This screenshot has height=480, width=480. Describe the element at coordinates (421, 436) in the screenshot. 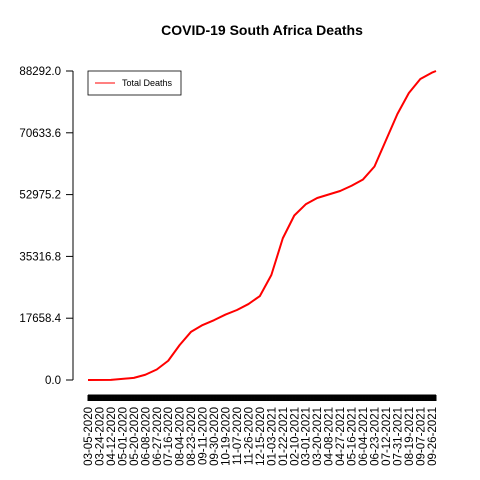

I see `x-tick-label: 09-07-2021` at that location.